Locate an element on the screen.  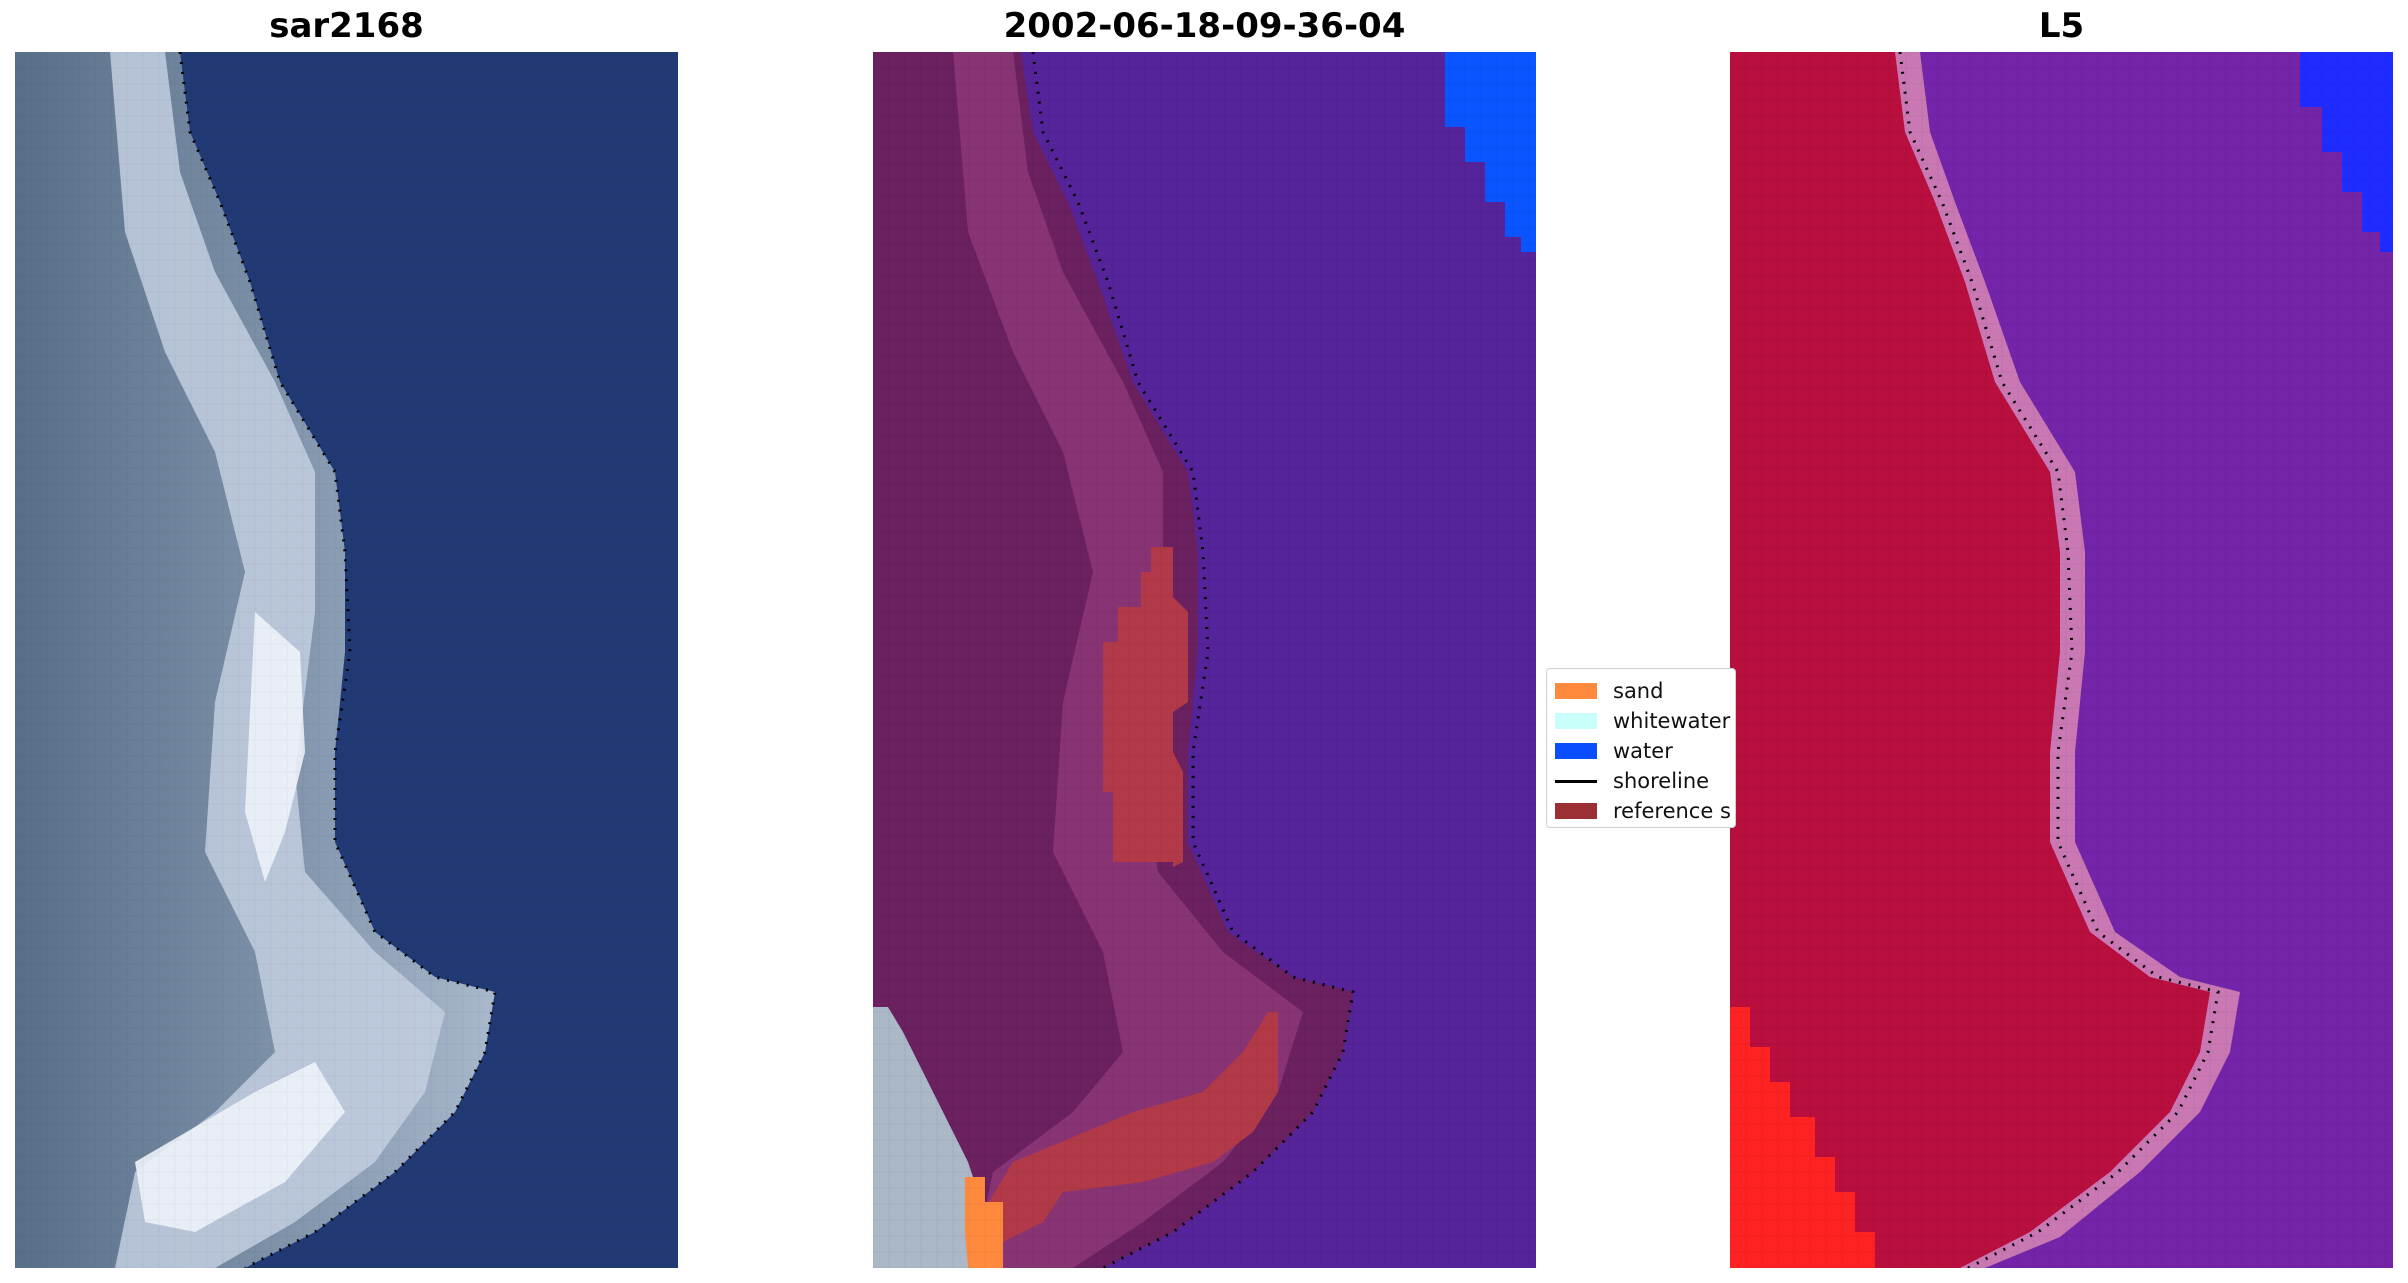
legend-item-sand: sand is located at coordinates (1609, 691).